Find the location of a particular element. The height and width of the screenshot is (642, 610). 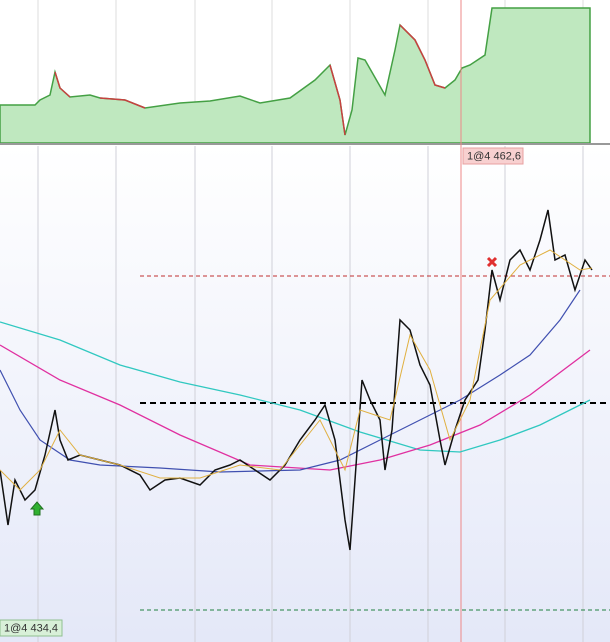

entry-marker is located at coordinates (37, 508).